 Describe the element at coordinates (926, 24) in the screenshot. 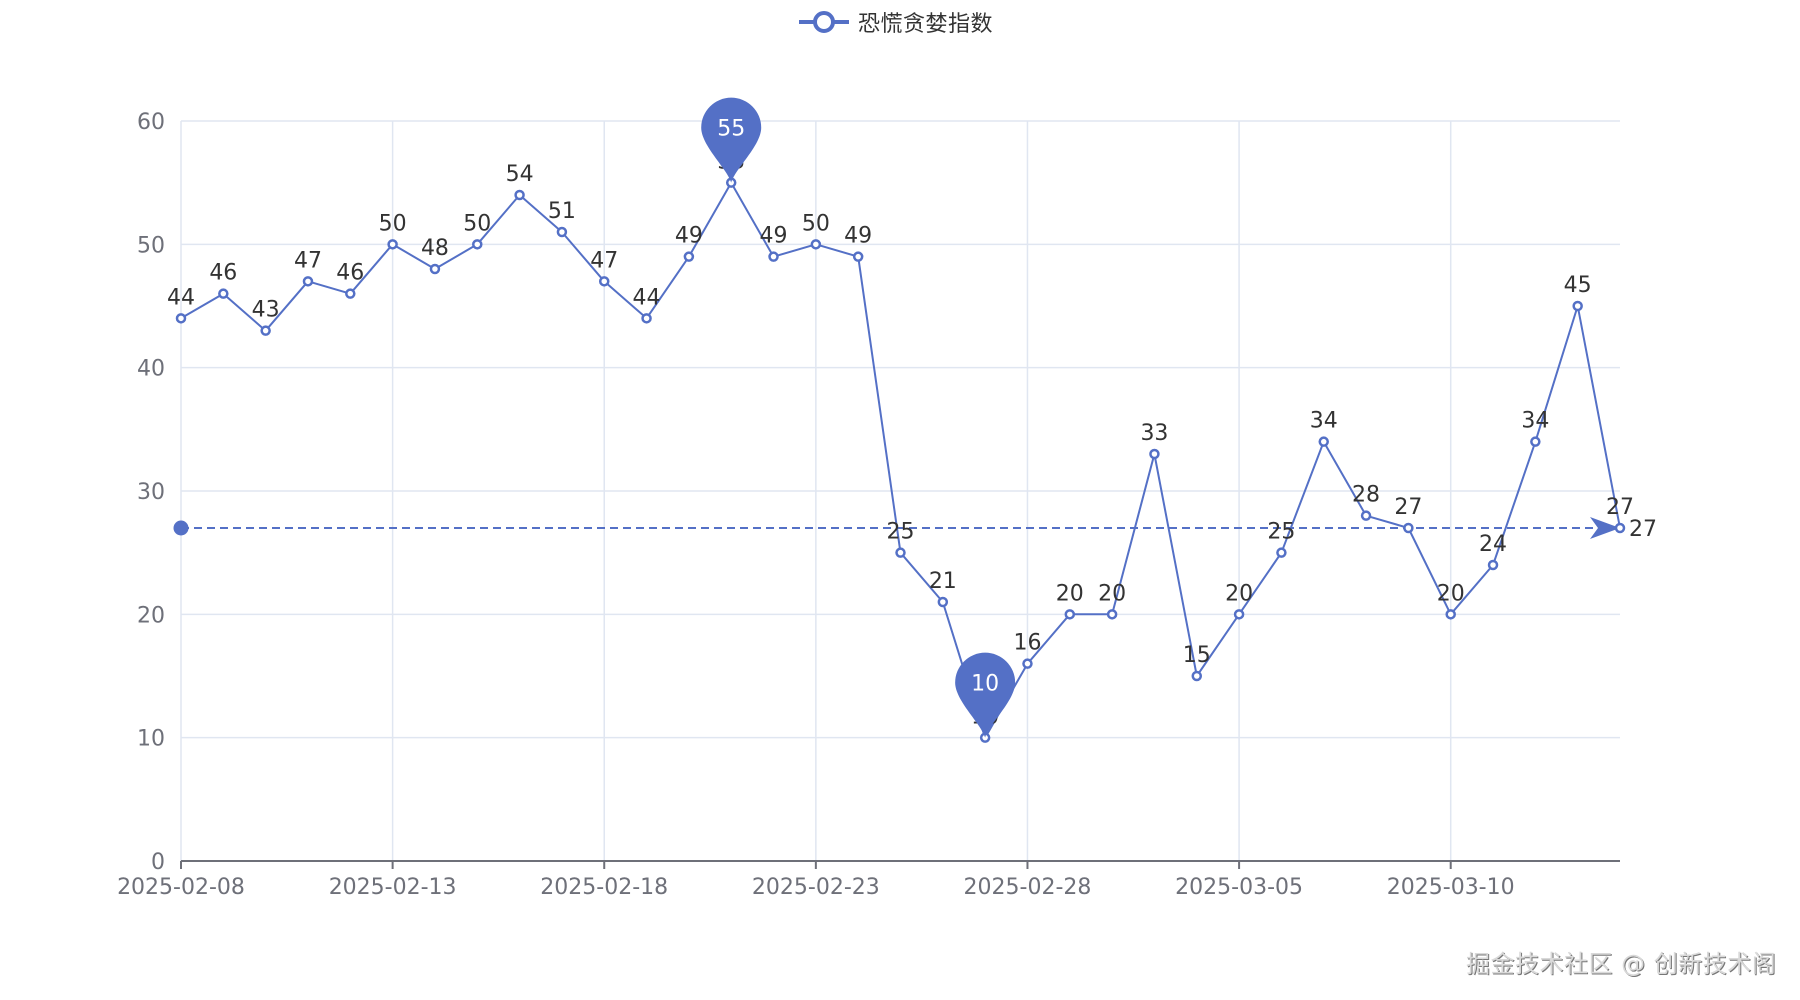

I see `legend-label: 恐慌贪婪指数` at that location.